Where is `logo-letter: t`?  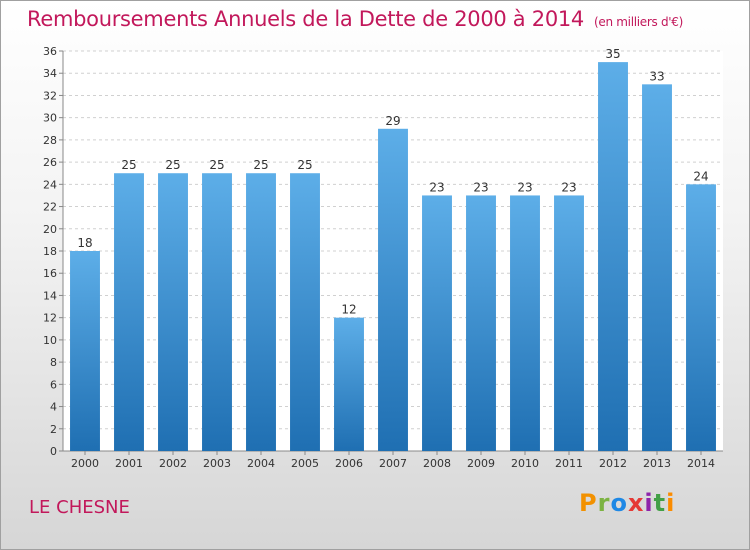 logo-letter: t is located at coordinates (660, 503).